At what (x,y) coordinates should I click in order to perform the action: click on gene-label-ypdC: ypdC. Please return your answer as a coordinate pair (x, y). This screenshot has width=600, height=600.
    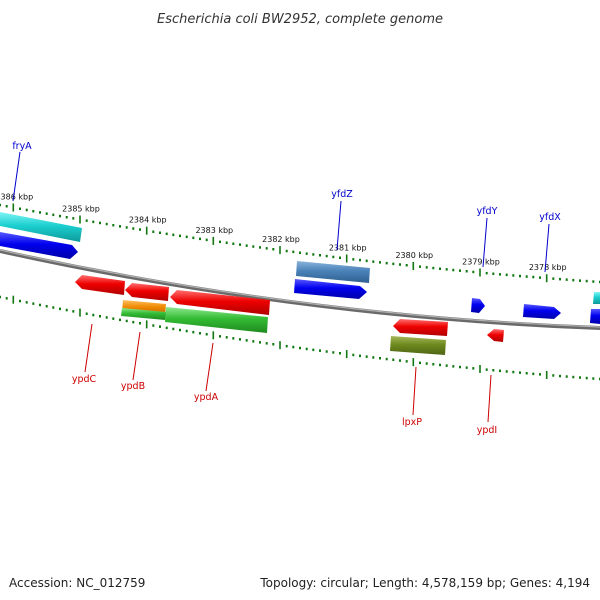
    Looking at the image, I should click on (84, 379).